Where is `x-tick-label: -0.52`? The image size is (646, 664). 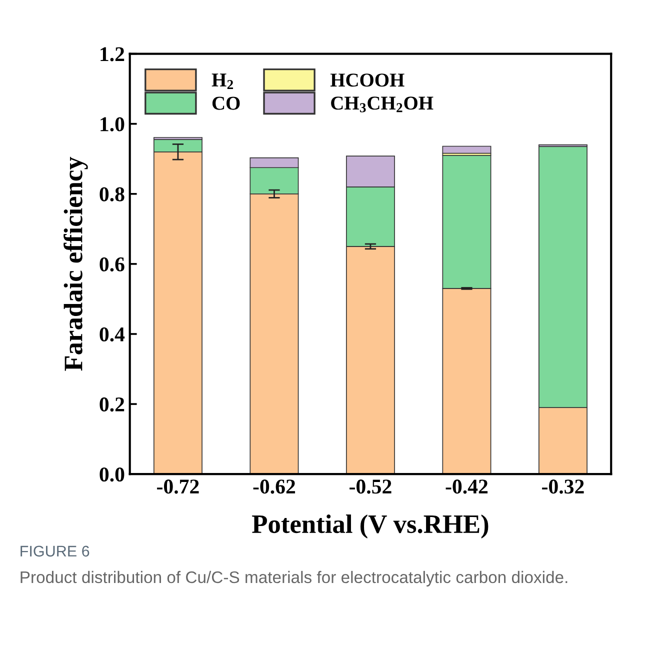 x-tick-label: -0.52 is located at coordinates (371, 487).